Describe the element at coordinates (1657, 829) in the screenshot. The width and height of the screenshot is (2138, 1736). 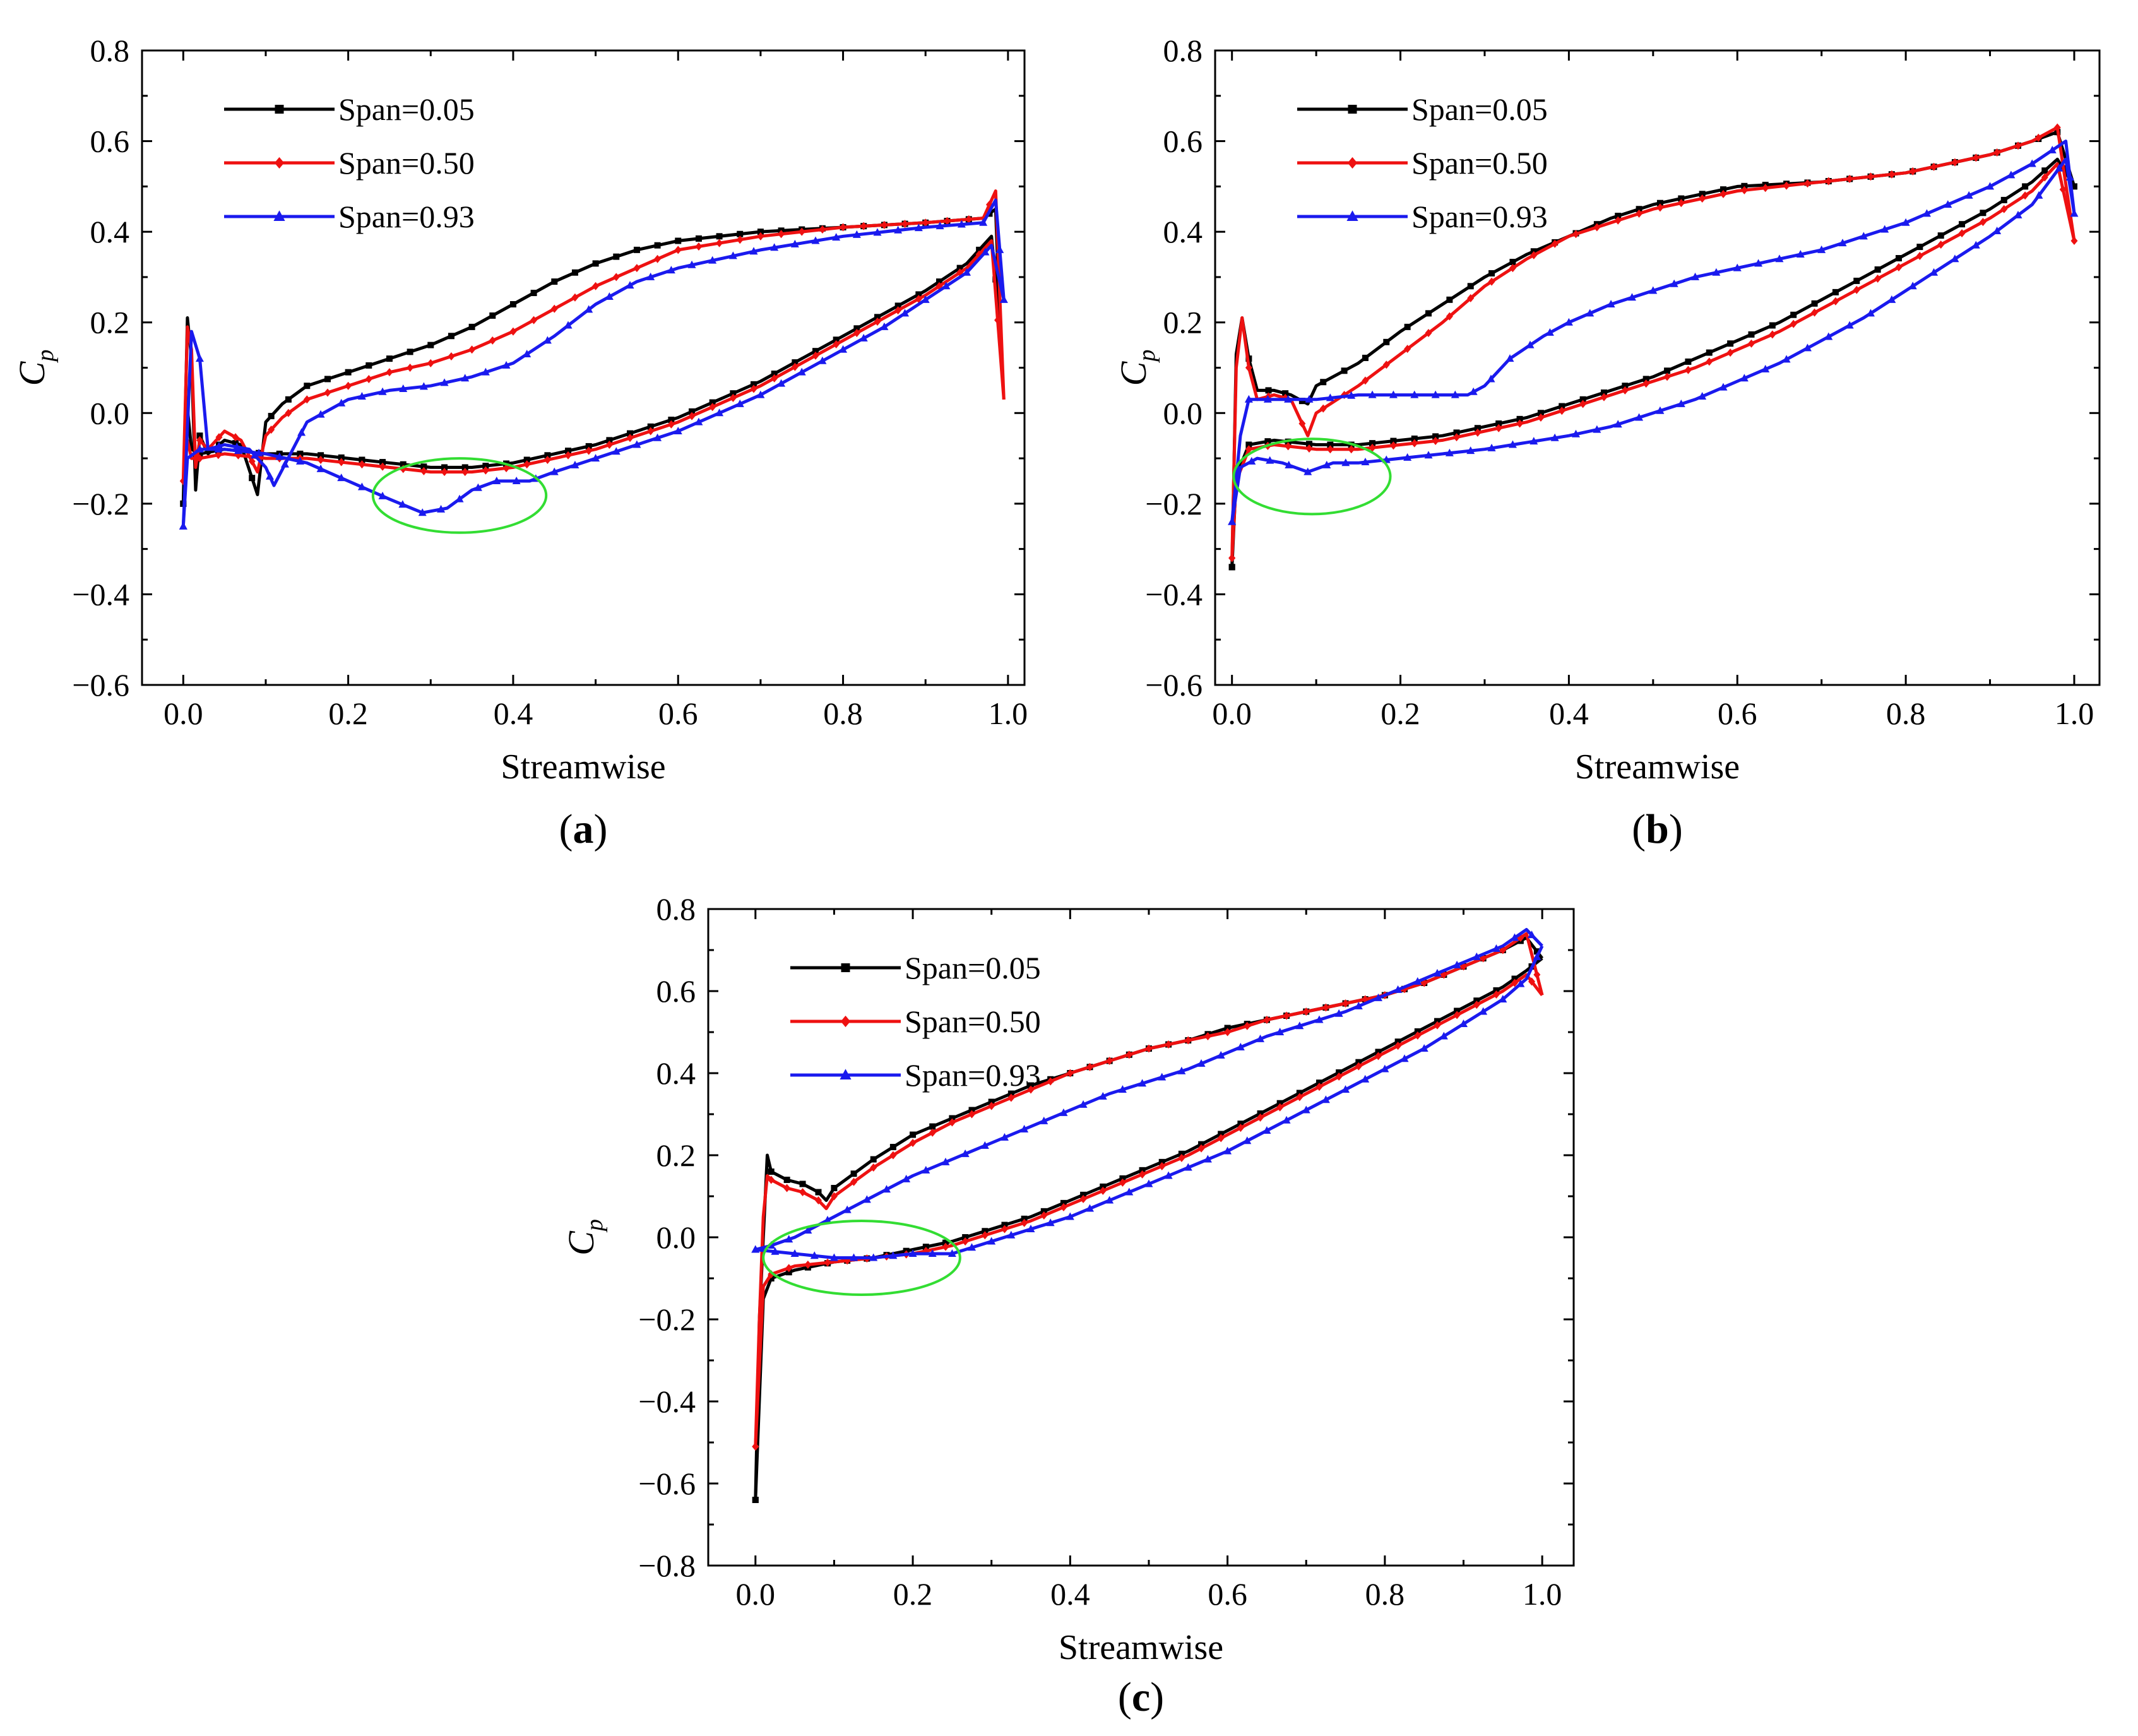
I see `panel-label: (b)` at that location.